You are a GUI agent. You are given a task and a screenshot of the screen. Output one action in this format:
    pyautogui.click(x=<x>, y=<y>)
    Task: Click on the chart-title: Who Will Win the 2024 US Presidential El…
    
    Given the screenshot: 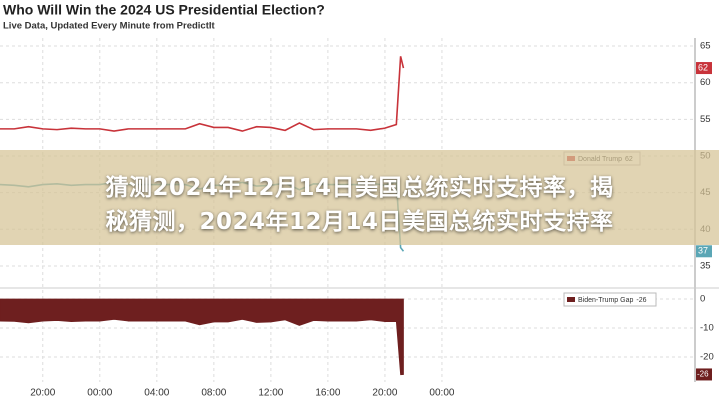 What is the action you would take?
    pyautogui.click(x=164, y=10)
    